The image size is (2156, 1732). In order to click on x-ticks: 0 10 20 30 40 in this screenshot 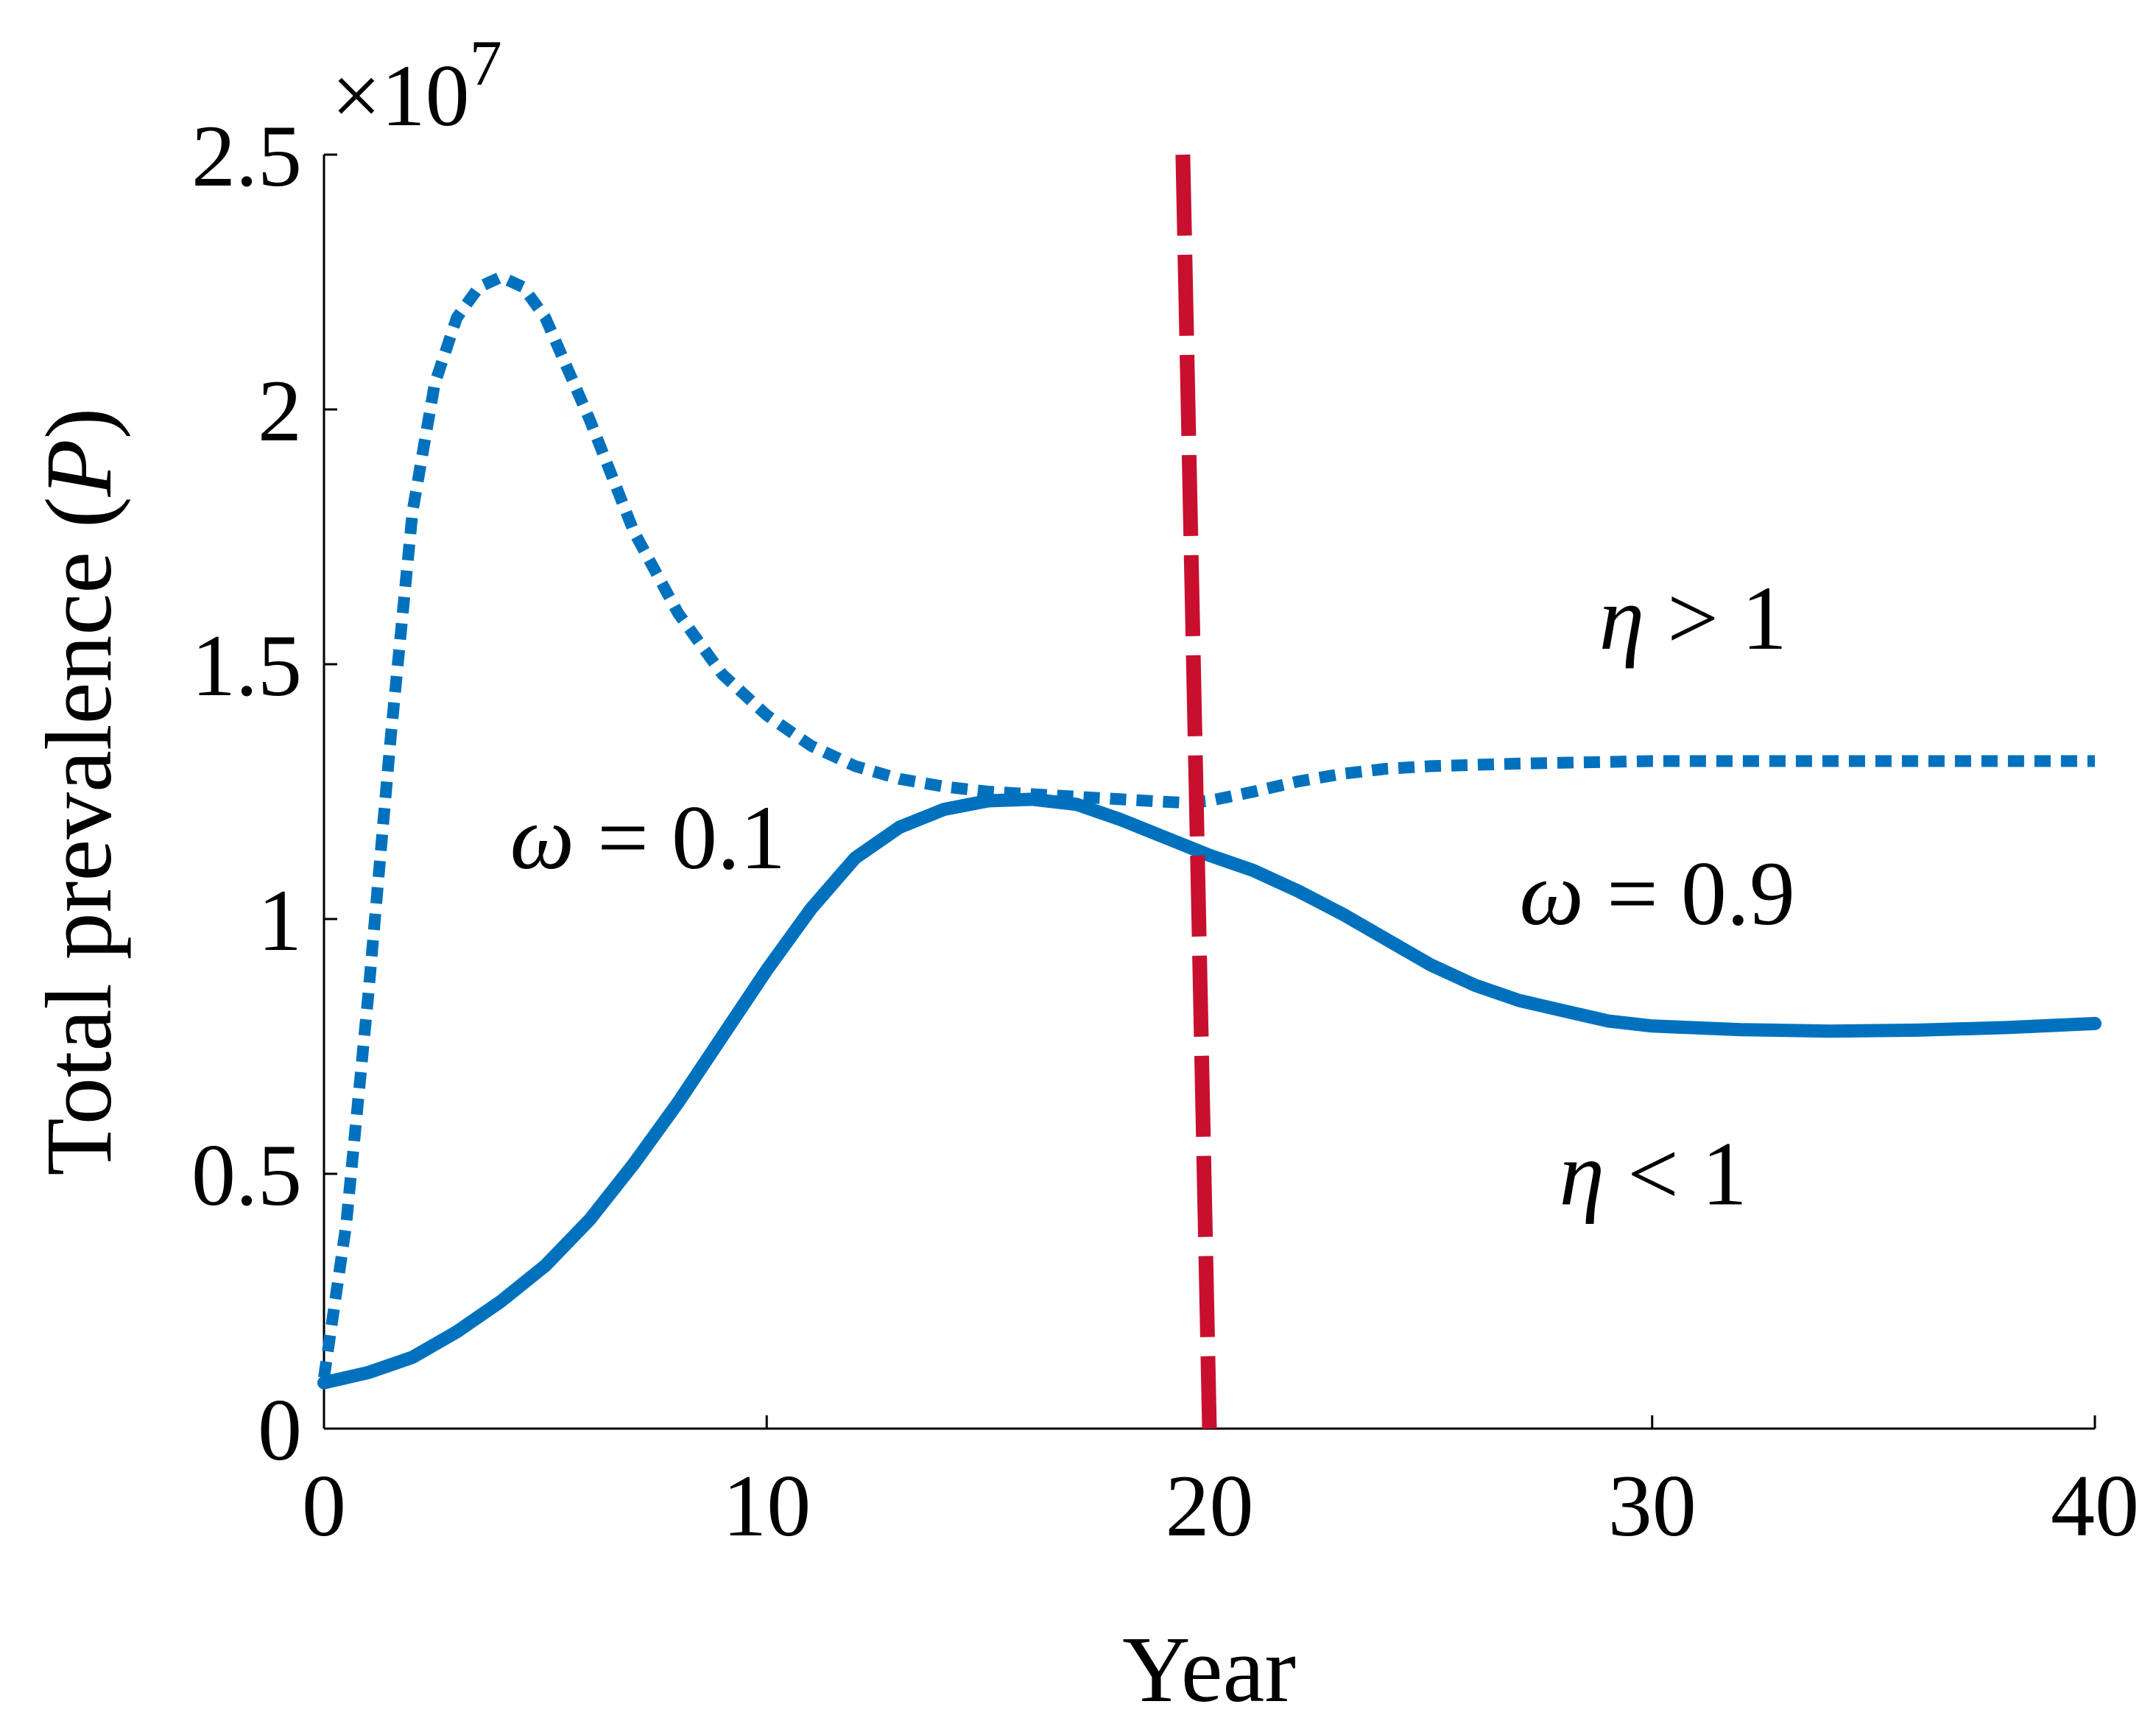, I will do `click(1220, 1485)`.